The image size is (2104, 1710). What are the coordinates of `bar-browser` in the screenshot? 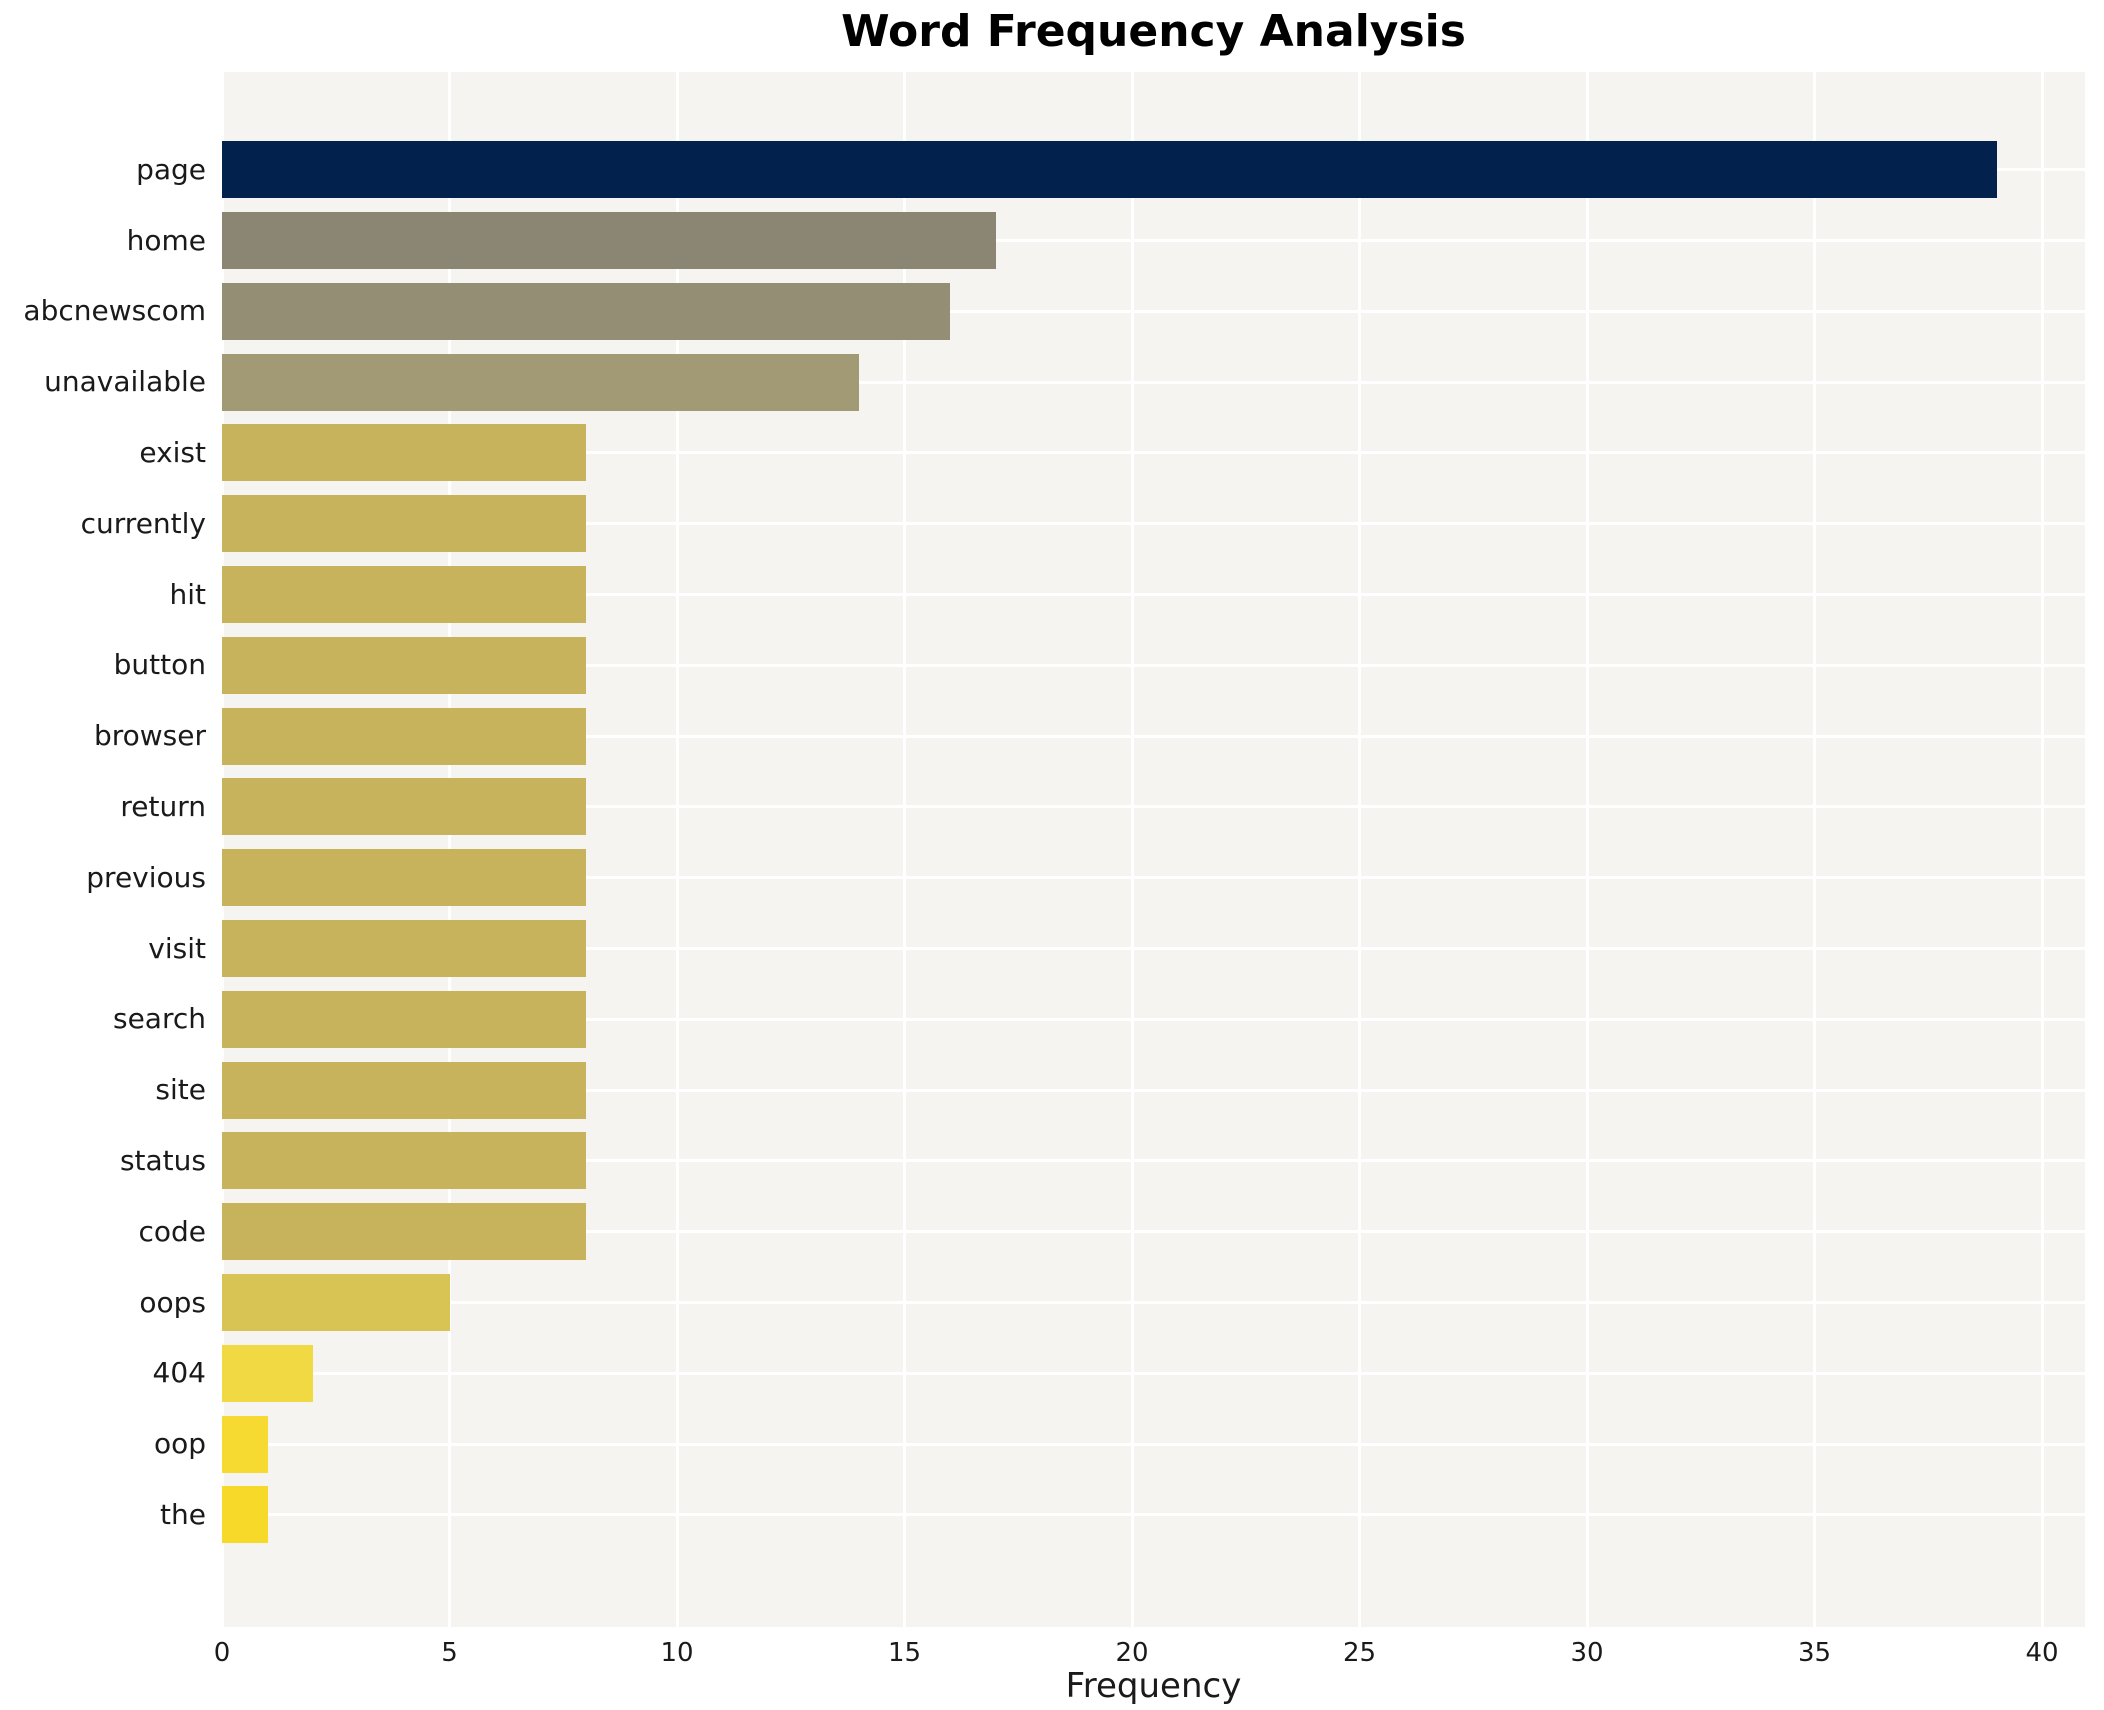 It's located at (404, 736).